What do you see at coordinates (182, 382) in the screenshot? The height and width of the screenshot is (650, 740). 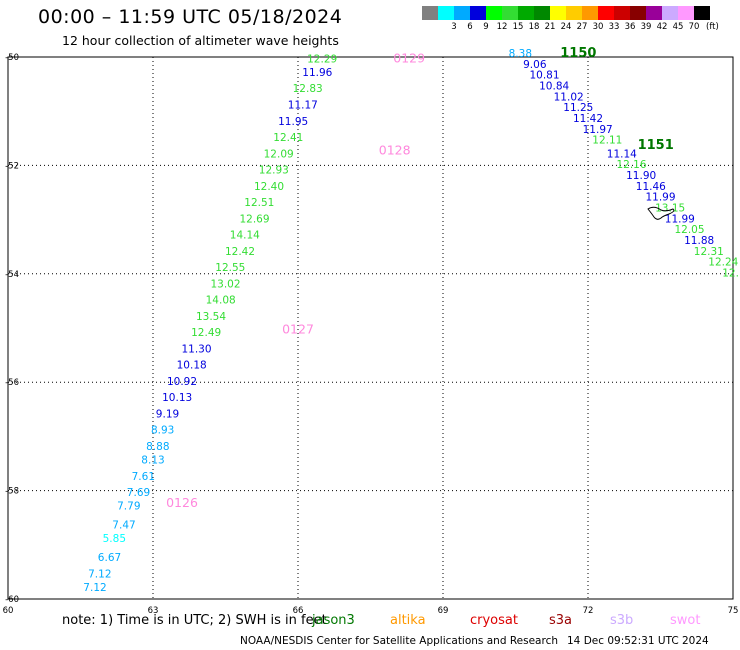 I see `wave-height-label: 10.92` at bounding box center [182, 382].